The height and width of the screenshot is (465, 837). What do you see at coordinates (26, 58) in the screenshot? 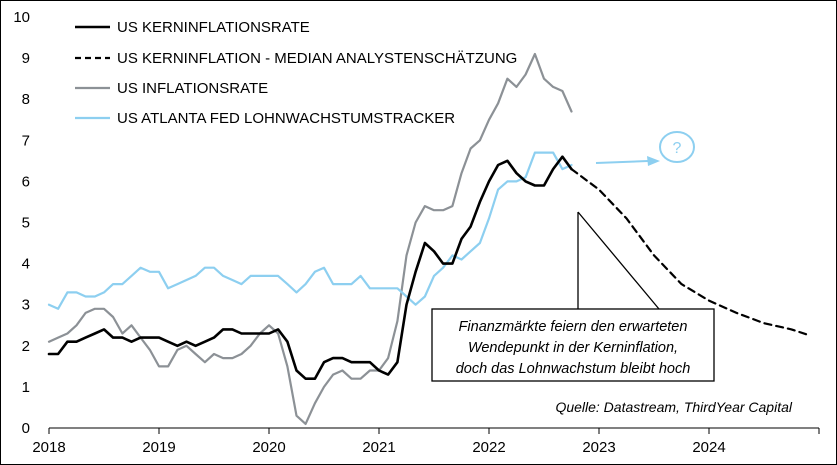
I see `y-tick-label: 9` at bounding box center [26, 58].